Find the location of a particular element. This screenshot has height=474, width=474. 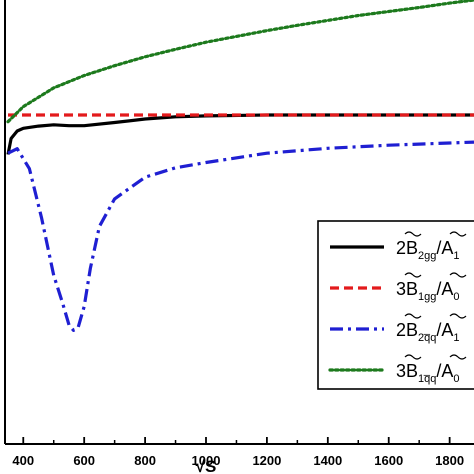

x-tick-label-1800: 1800 is located at coordinates (449, 460).